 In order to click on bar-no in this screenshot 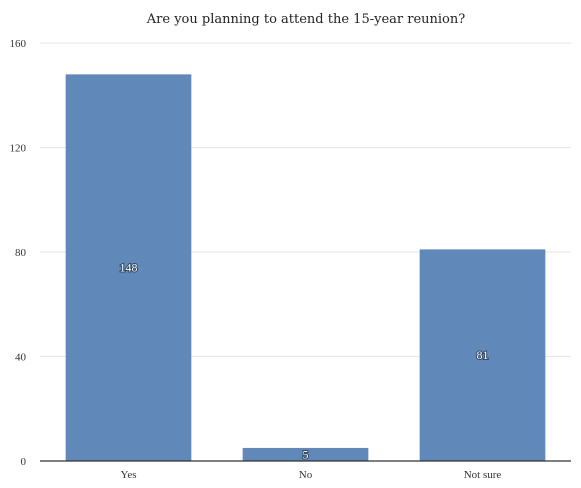, I will do `click(305, 454)`.